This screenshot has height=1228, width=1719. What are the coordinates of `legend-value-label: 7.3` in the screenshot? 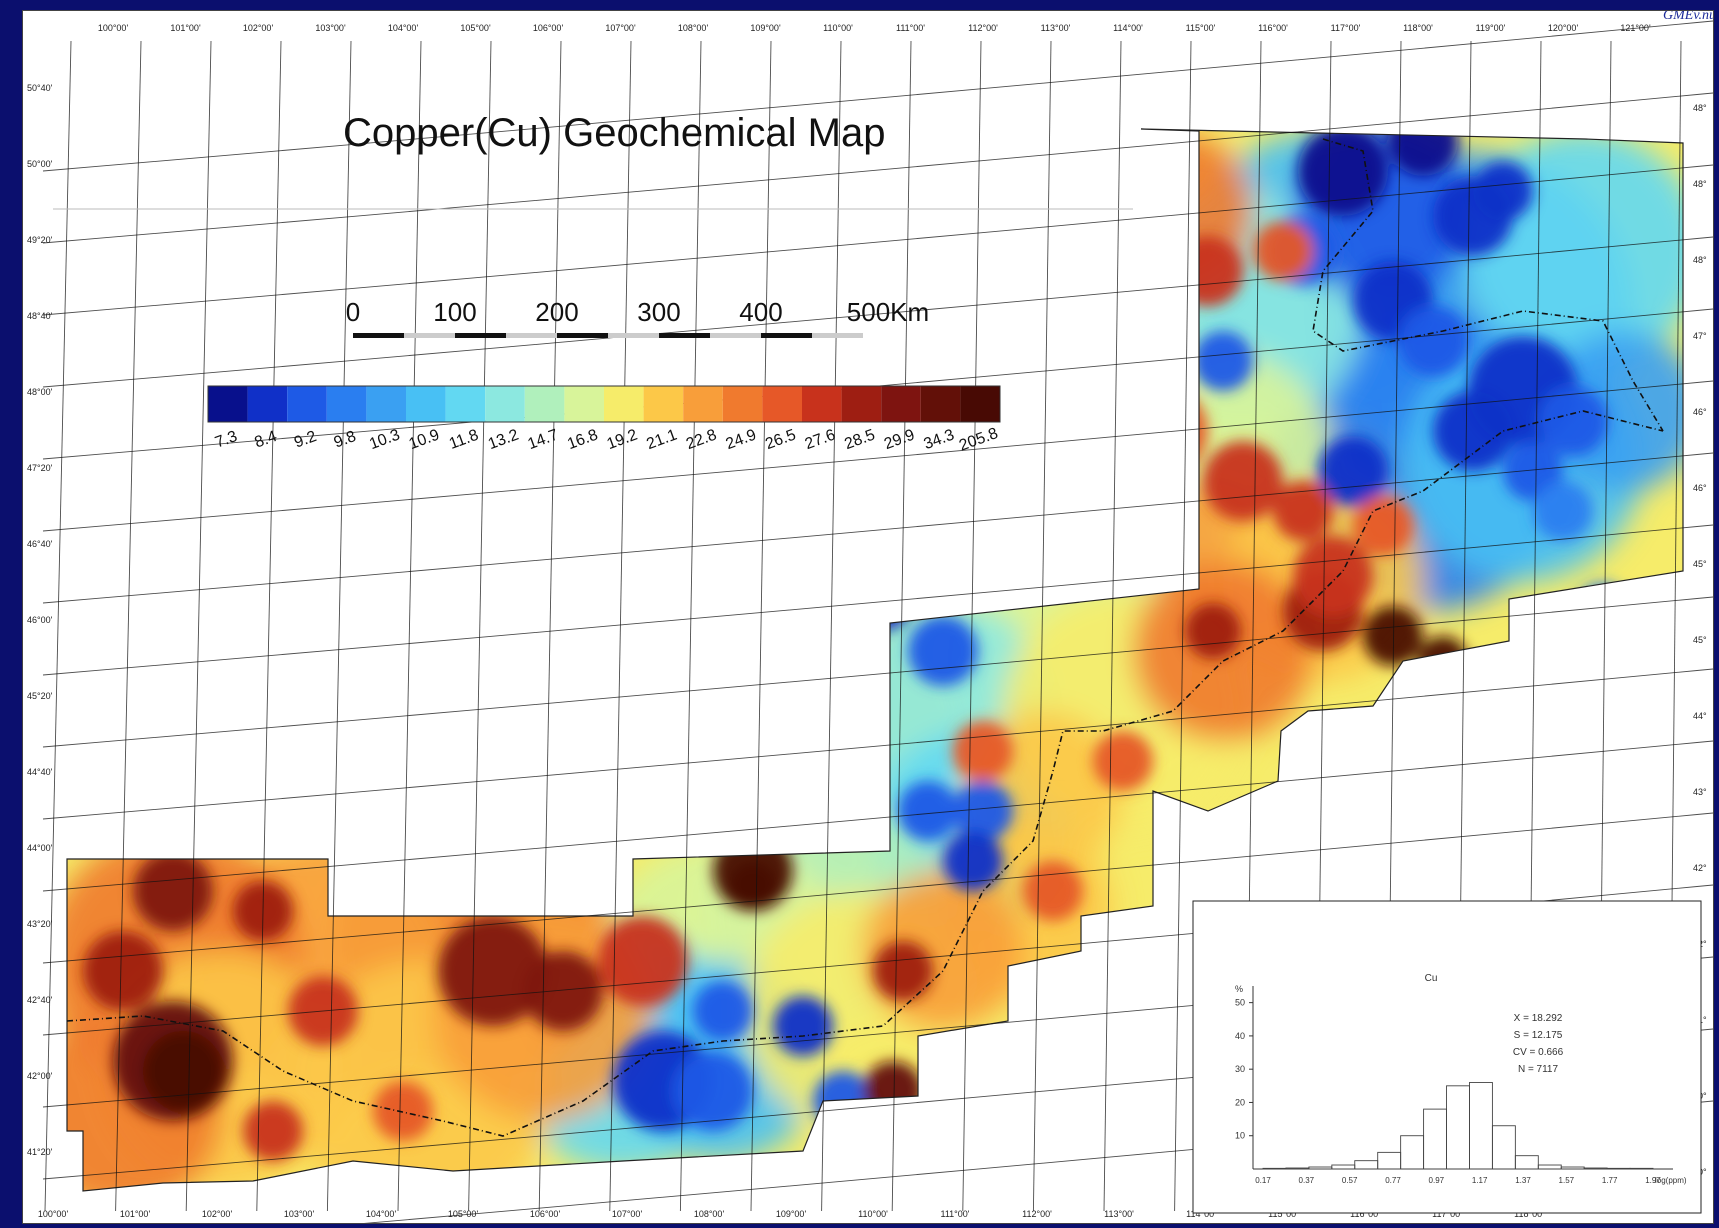 It's located at (226, 440).